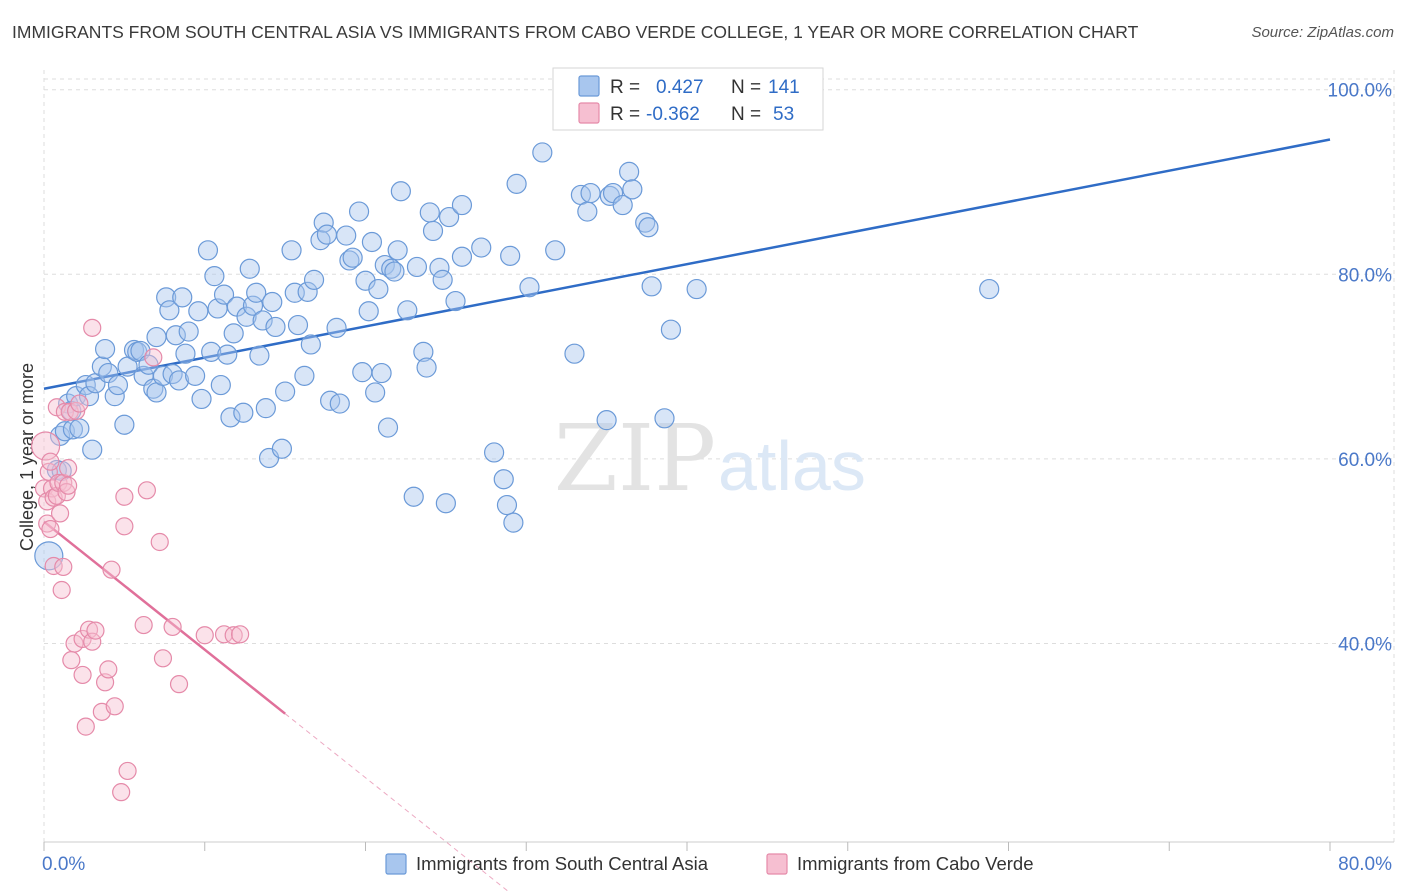 This screenshot has width=1406, height=892. I want to click on y-tick-label-3: 100.0%, so click(1360, 91).